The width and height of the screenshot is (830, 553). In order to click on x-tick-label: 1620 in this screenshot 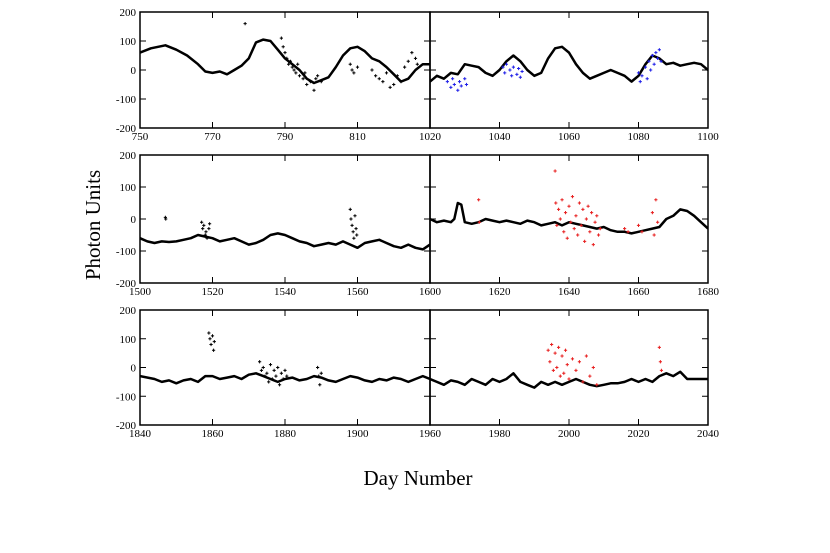, I will do `click(500, 292)`.